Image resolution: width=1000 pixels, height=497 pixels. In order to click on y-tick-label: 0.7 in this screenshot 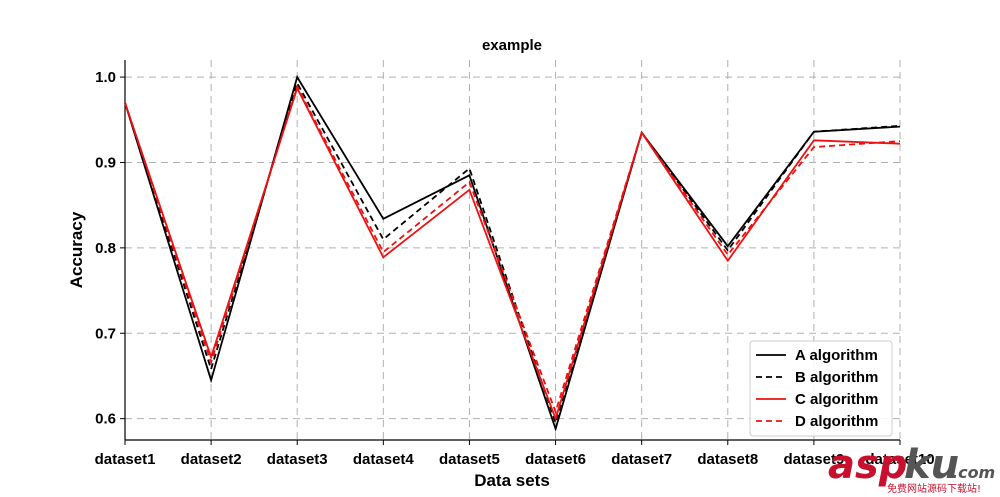, I will do `click(105, 333)`.